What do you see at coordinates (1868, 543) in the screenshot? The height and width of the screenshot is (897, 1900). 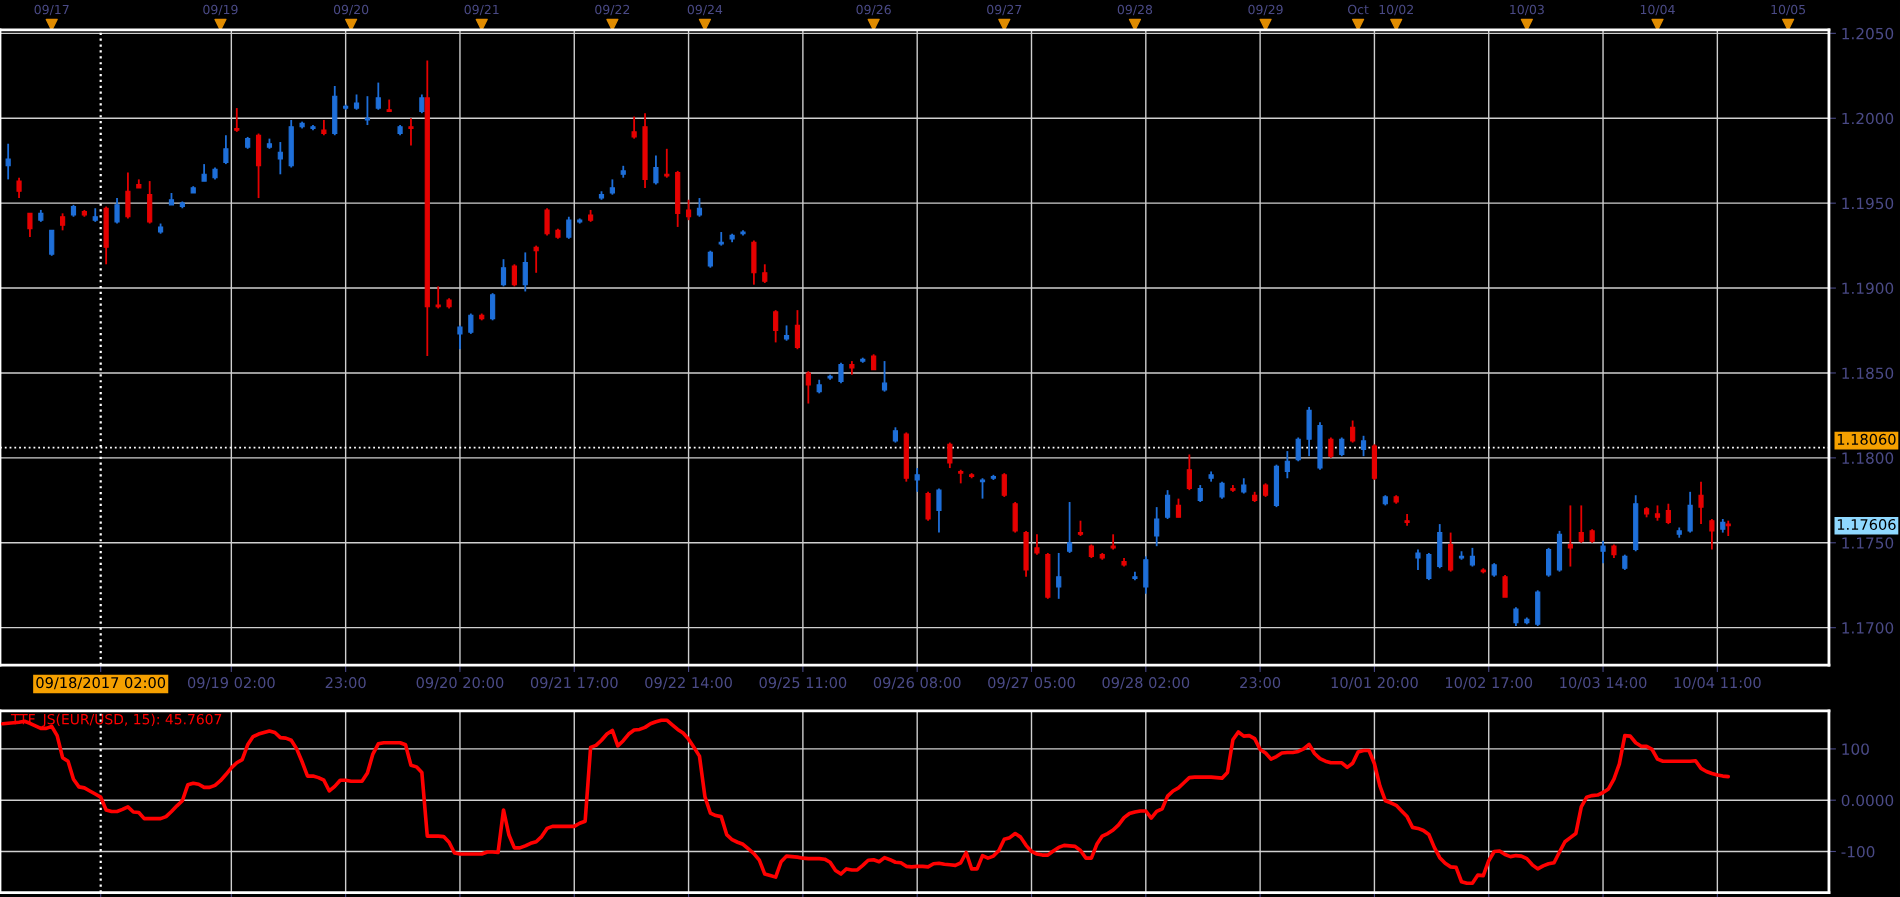 I see `y-tick-label: 1.1750` at bounding box center [1868, 543].